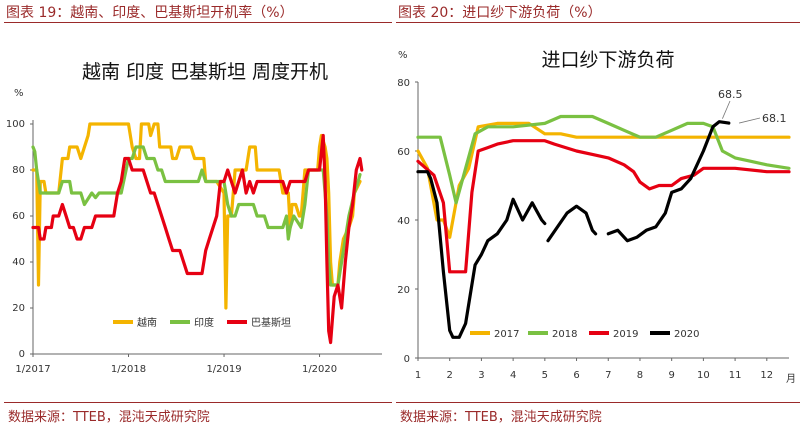 Image resolution: width=804 pixels, height=431 pixels. Describe the element at coordinates (603, 206) in the screenshot. I see `series-line-2019` at that location.